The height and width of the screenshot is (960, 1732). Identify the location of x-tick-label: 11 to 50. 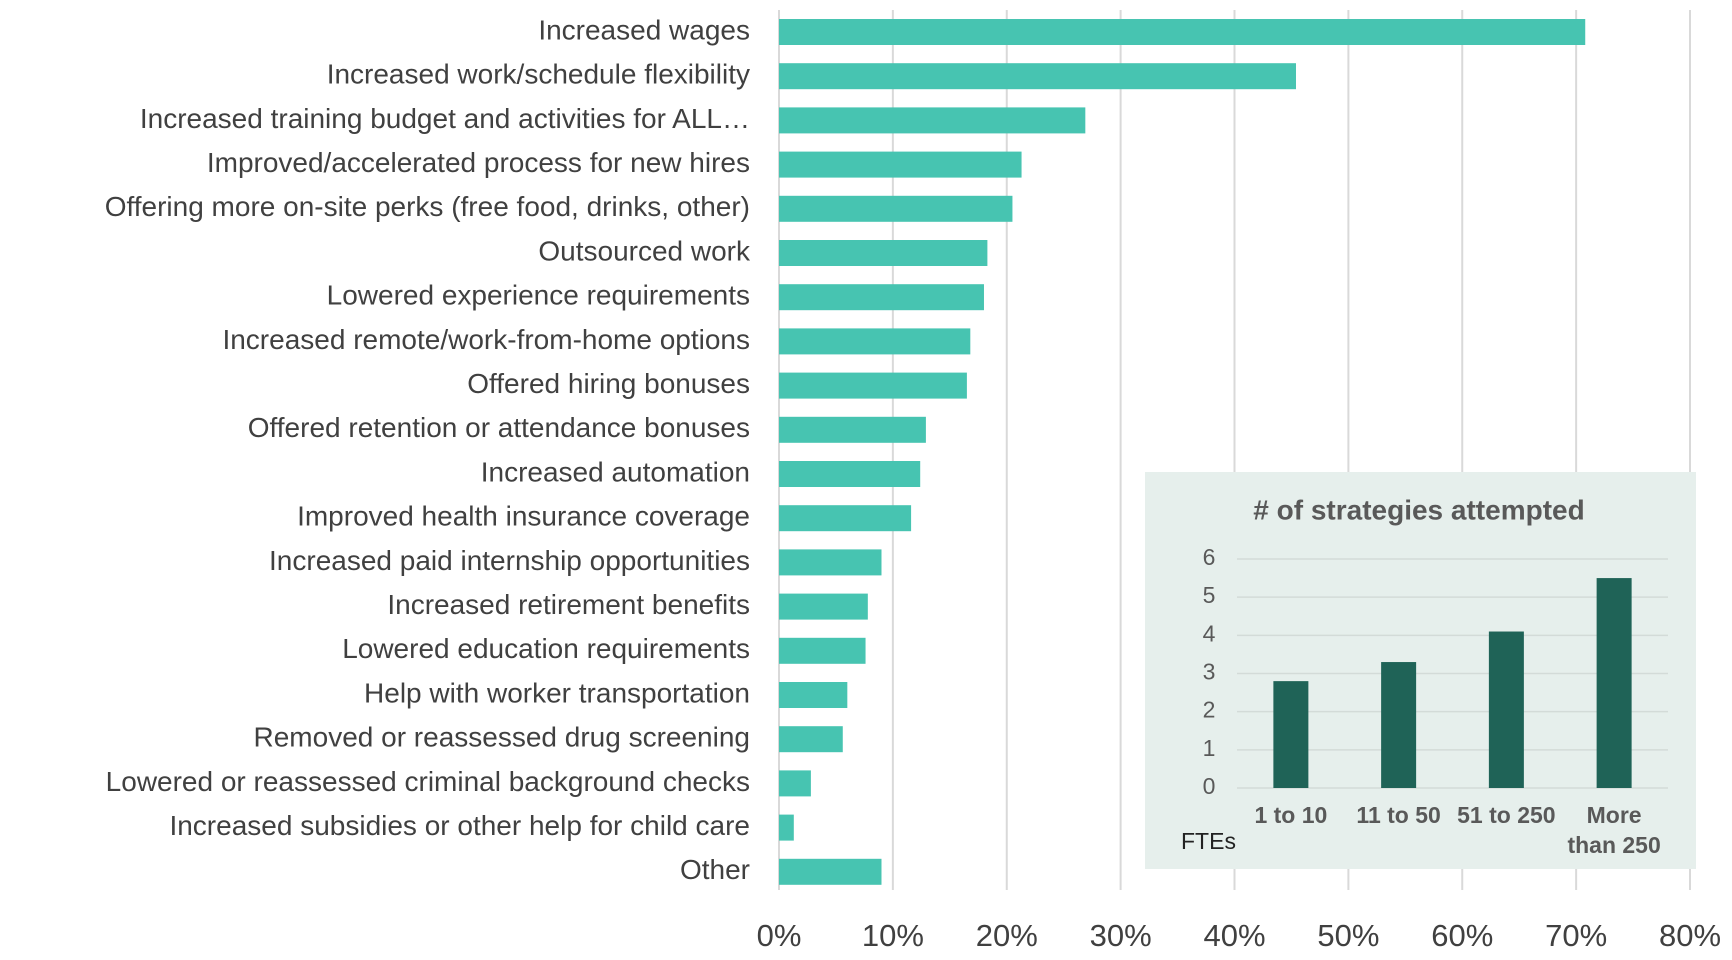
(1398, 815).